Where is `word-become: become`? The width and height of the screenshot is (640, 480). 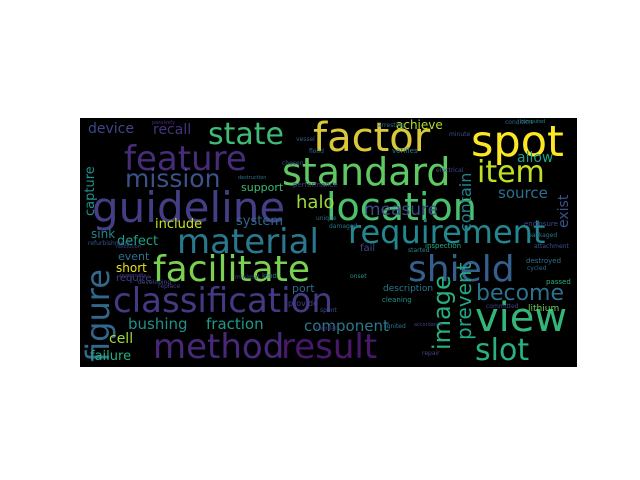 word-become: become is located at coordinates (520, 293).